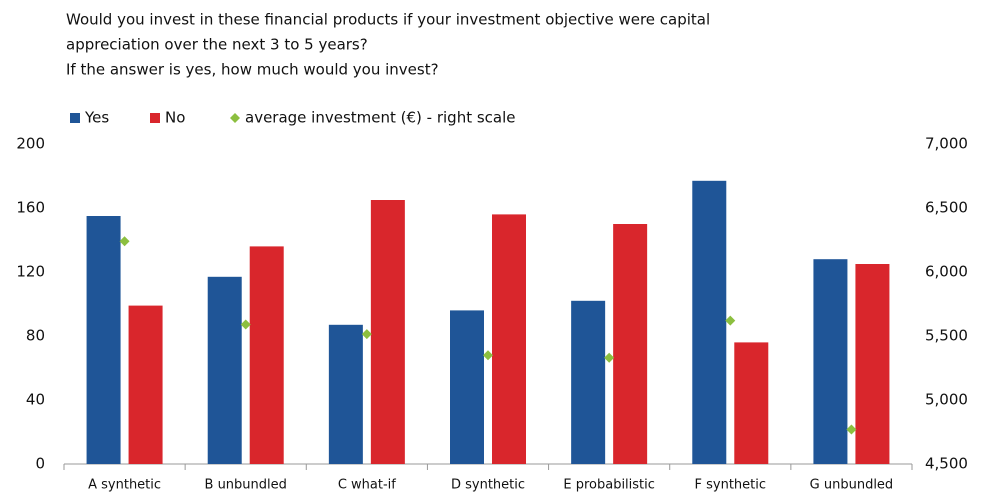  I want to click on y-tick-label: 160, so click(30, 208).